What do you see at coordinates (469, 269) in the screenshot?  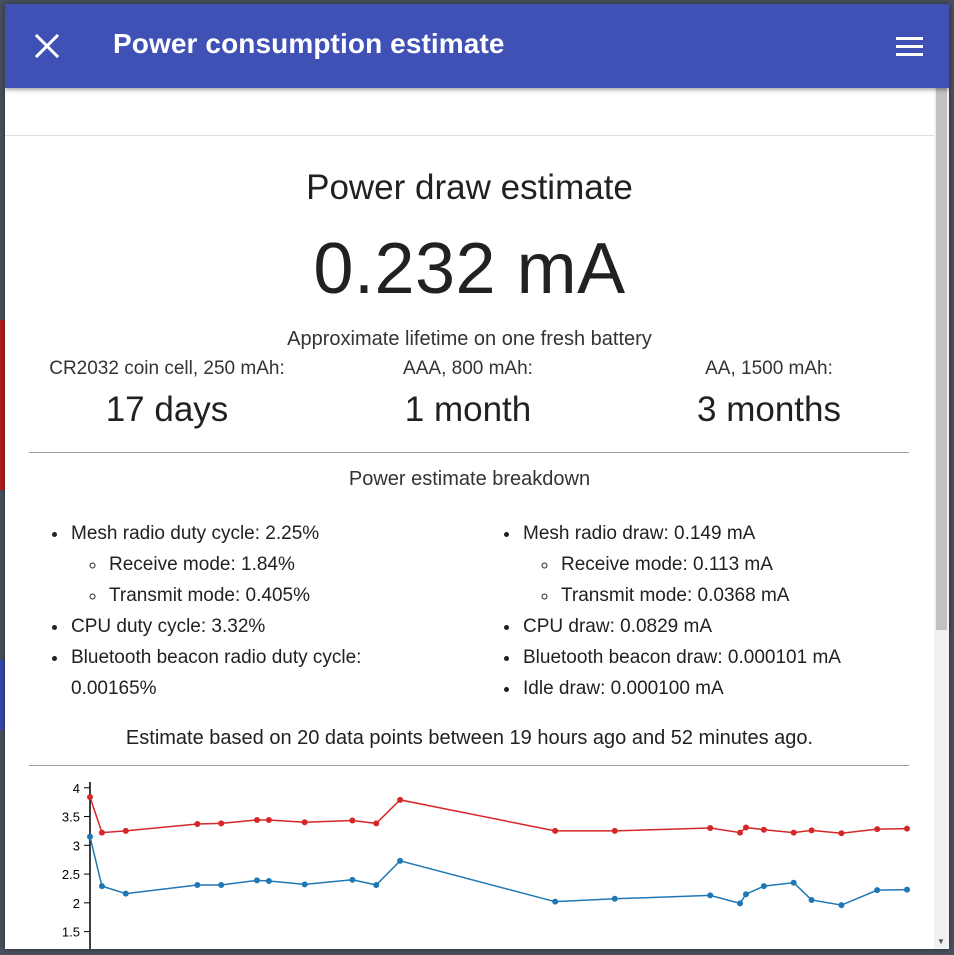 I see `power-draw-value: 0.232 mA` at bounding box center [469, 269].